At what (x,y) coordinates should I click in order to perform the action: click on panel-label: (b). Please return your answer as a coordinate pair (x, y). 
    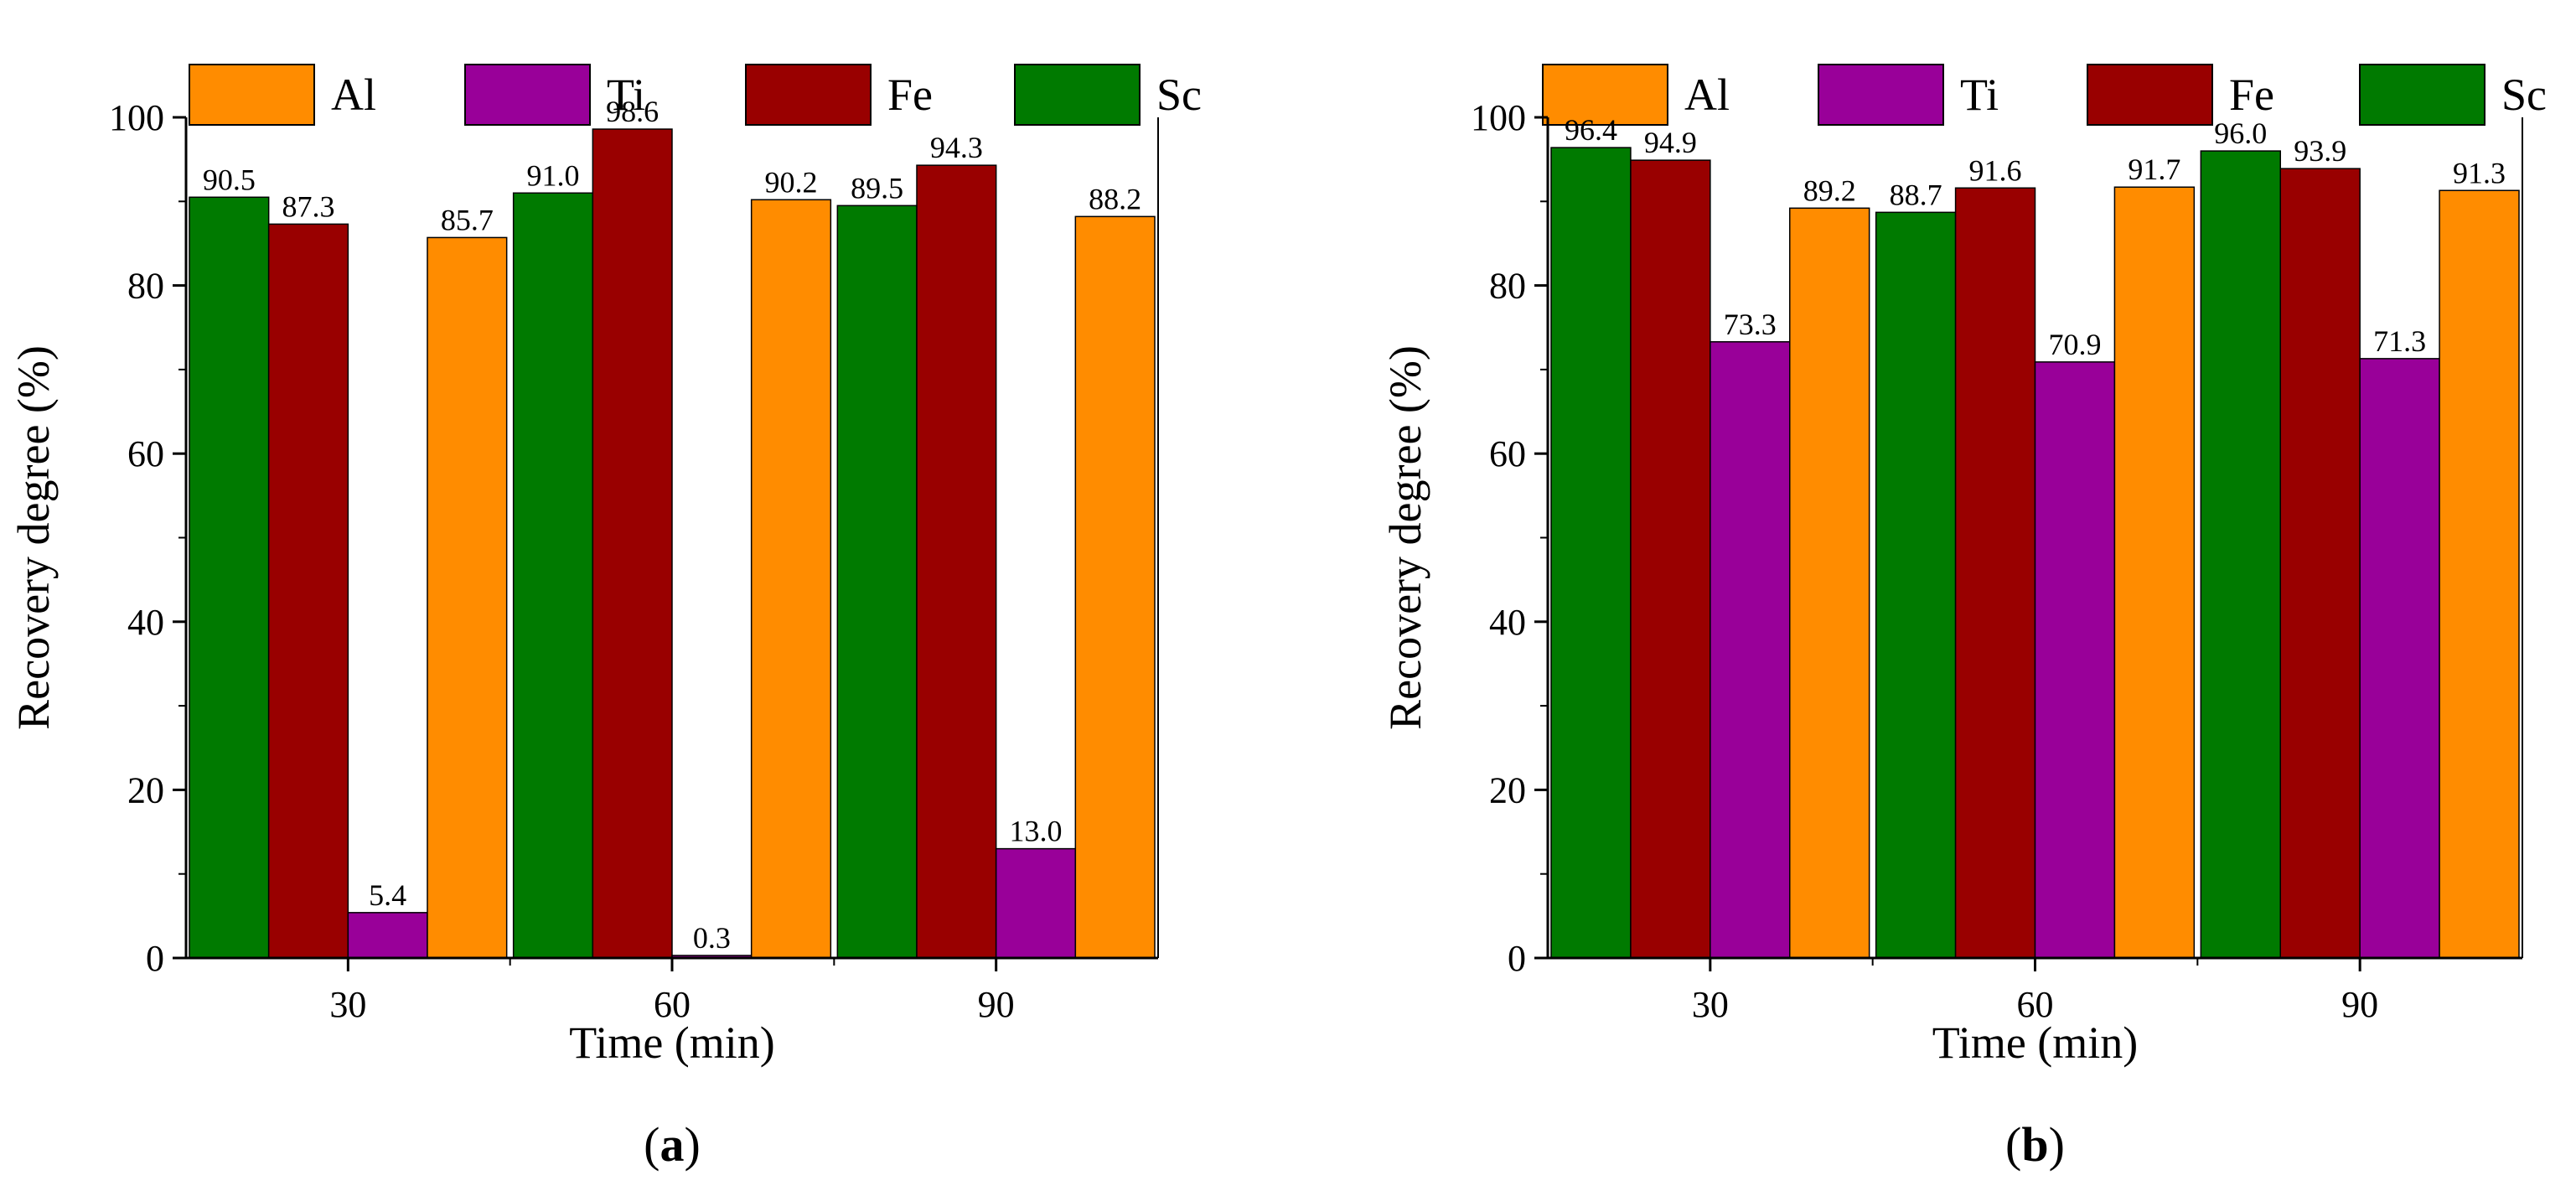
    Looking at the image, I should click on (2035, 1144).